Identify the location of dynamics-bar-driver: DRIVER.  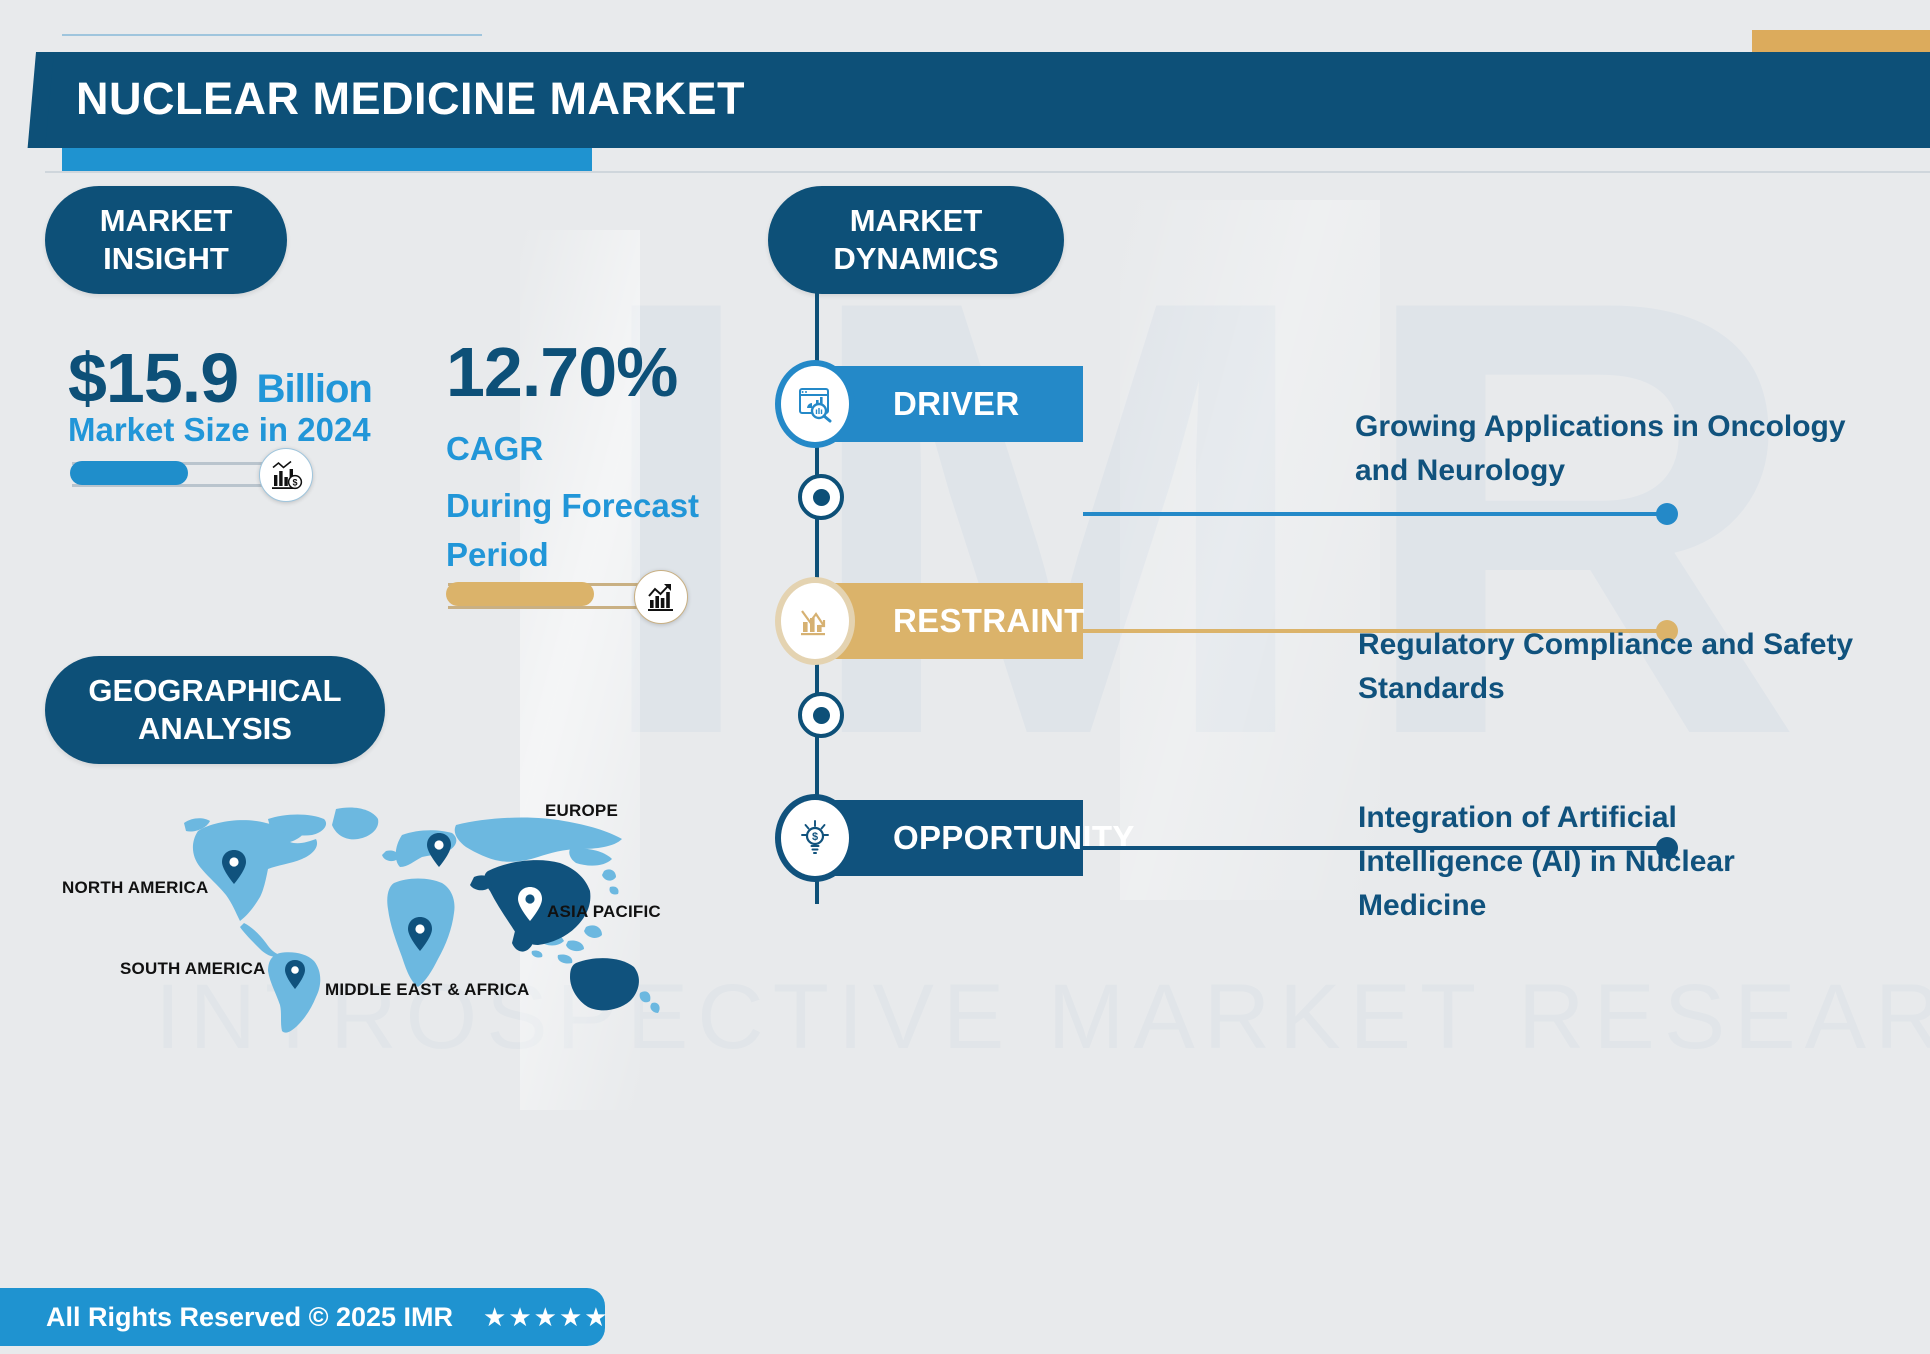
(929, 404).